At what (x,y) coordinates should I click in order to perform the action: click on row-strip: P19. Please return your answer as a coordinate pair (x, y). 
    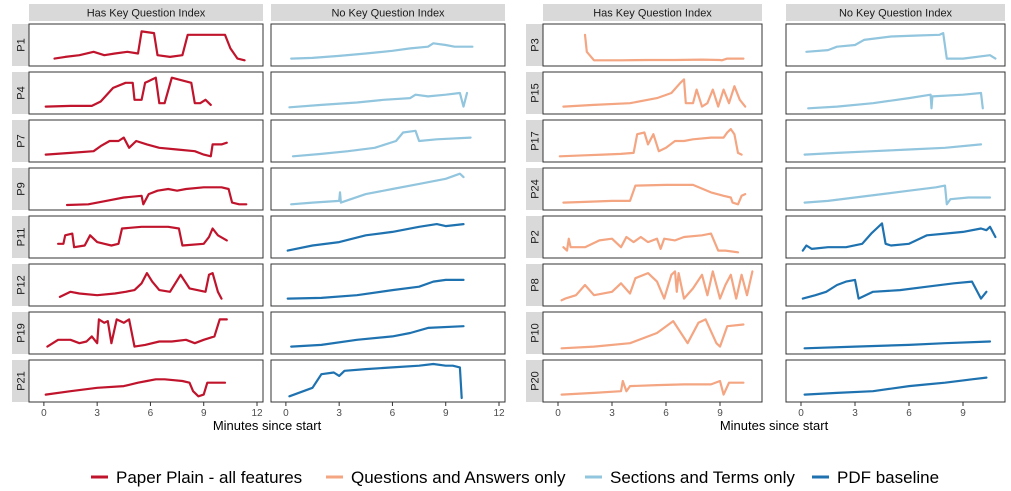
    Looking at the image, I should click on (20, 333).